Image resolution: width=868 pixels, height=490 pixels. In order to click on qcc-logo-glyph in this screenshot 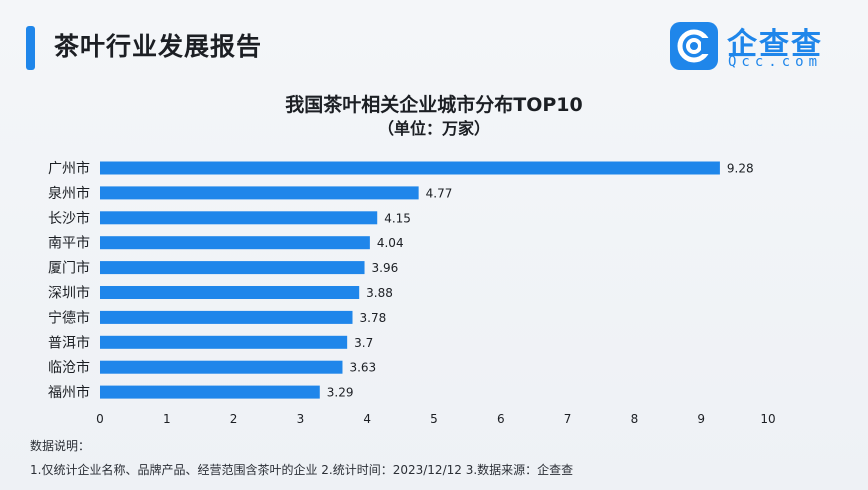, I will do `click(694, 46)`.